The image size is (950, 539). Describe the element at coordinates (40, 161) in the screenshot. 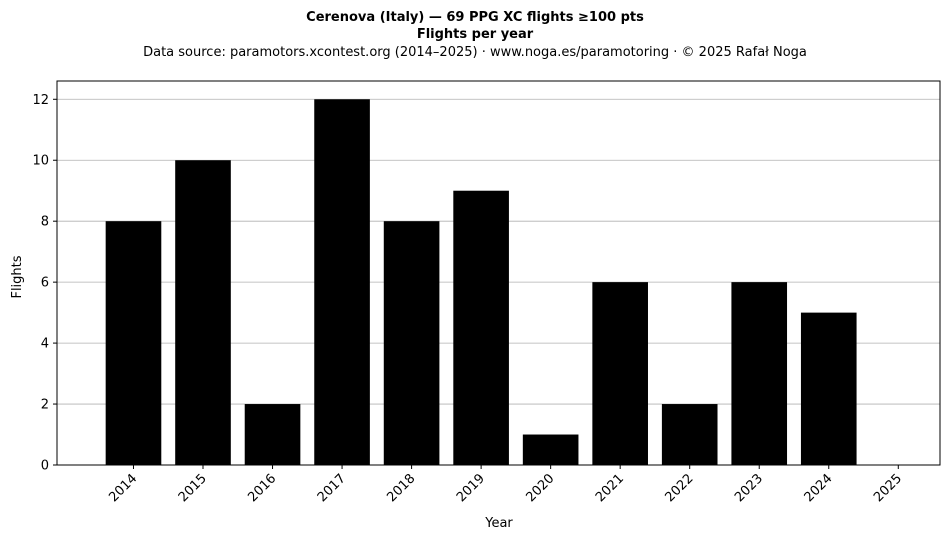

I see `y-tick-label: 10` at that location.